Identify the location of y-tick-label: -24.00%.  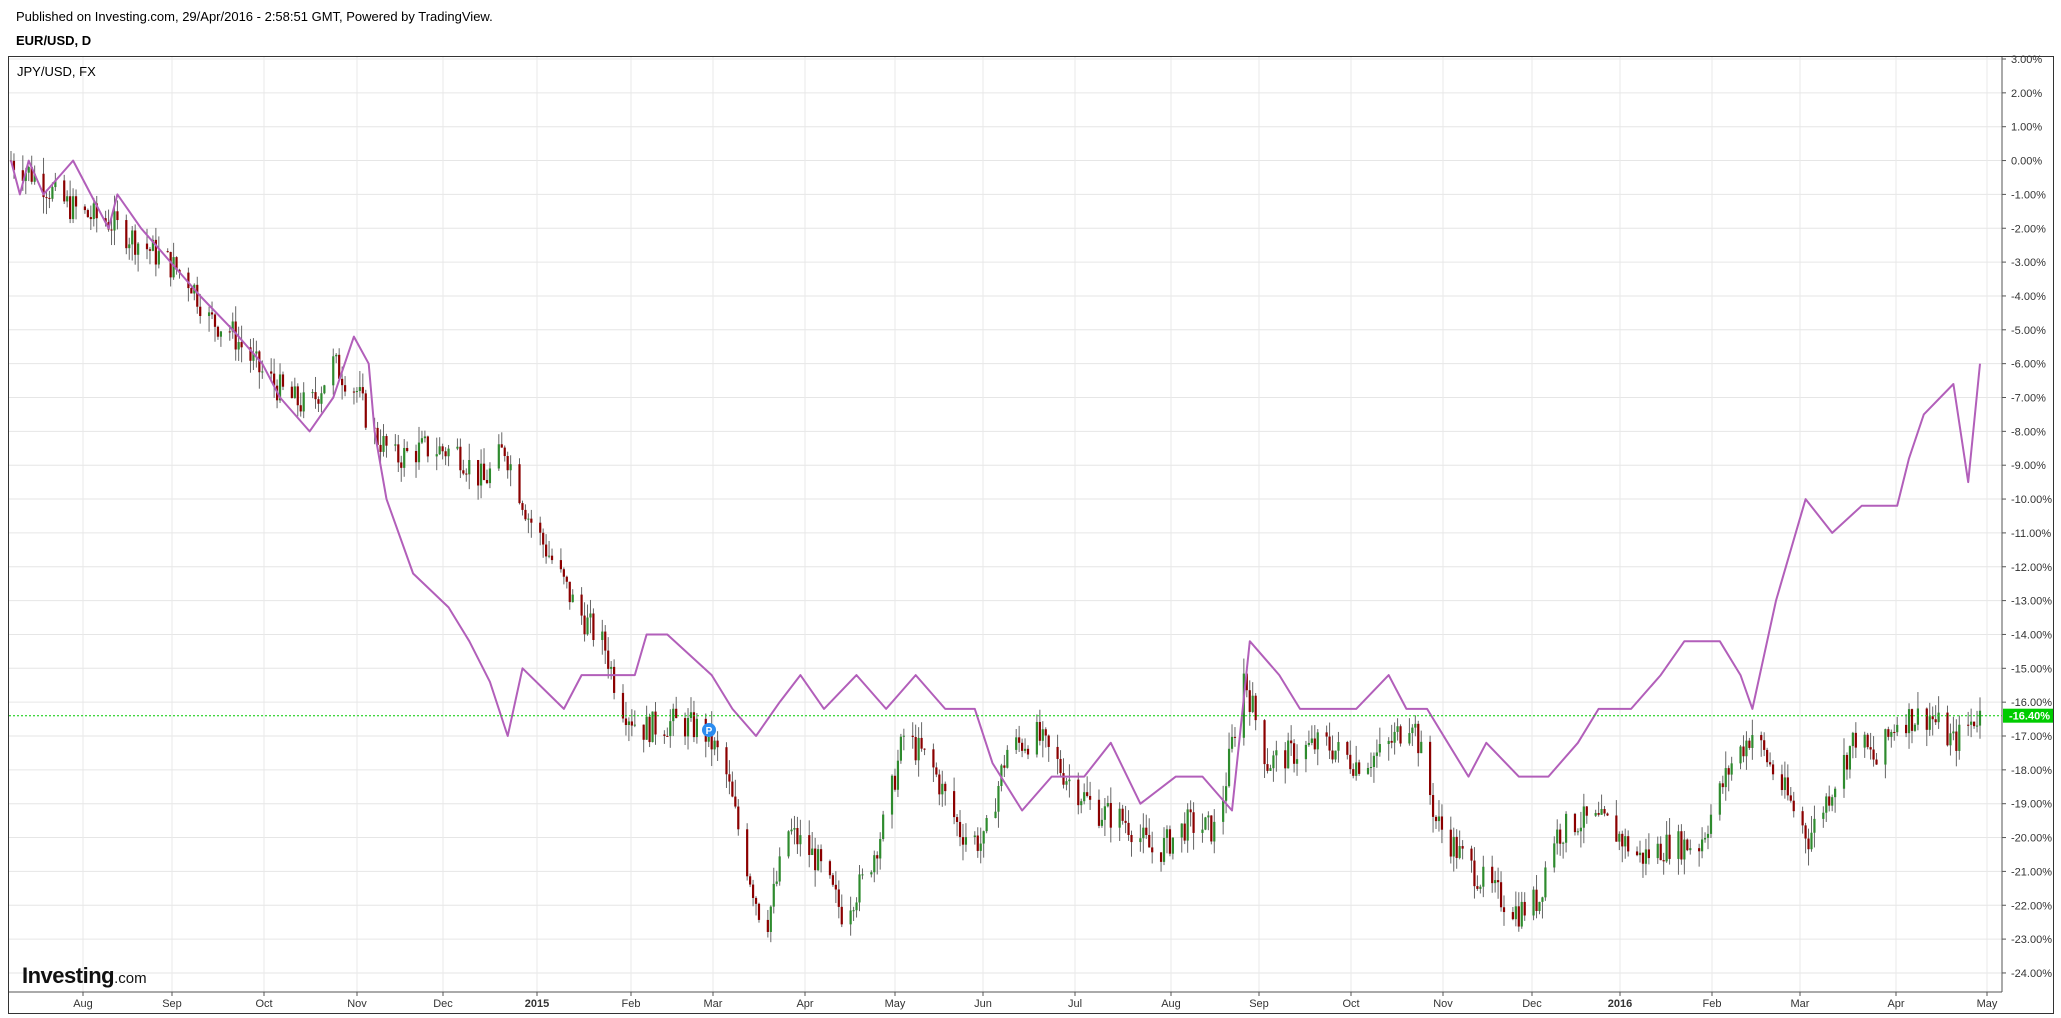
(2031, 974).